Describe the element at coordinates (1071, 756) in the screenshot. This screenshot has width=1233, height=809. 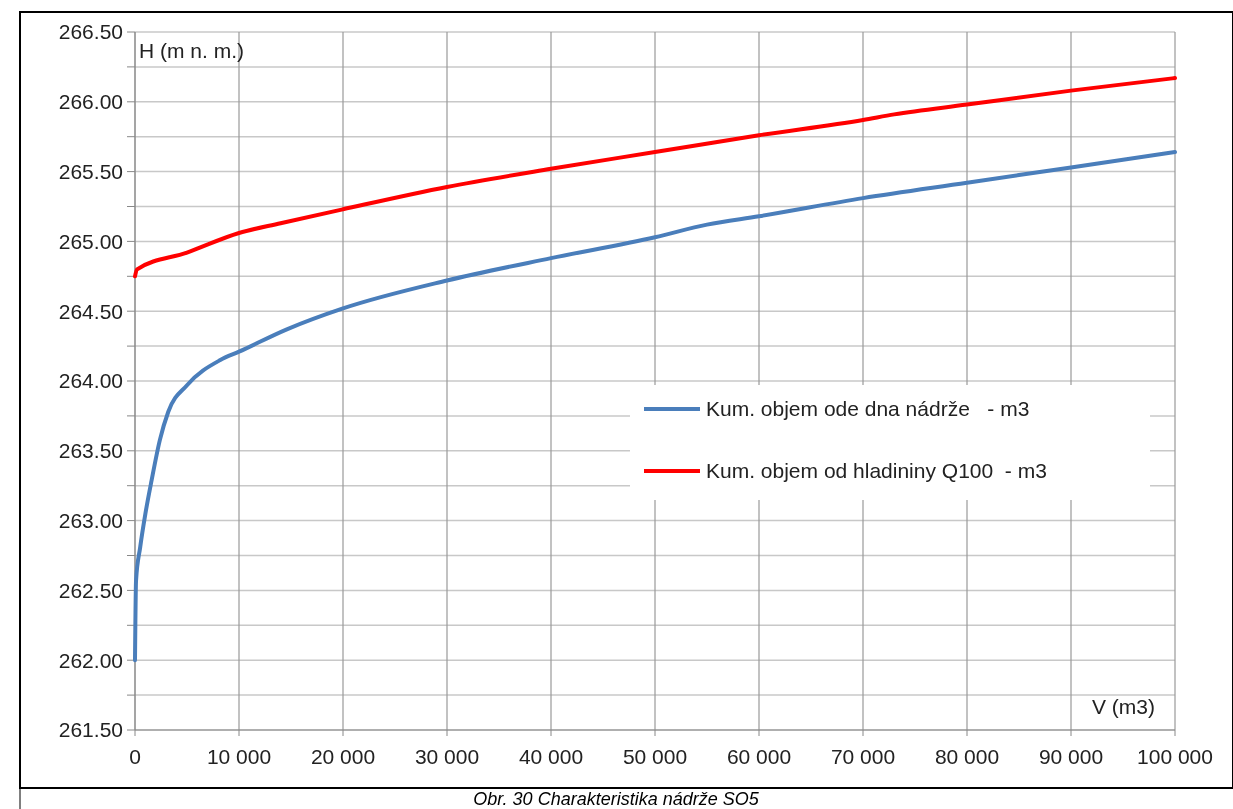
I see `x-tick-label: 90 000` at that location.